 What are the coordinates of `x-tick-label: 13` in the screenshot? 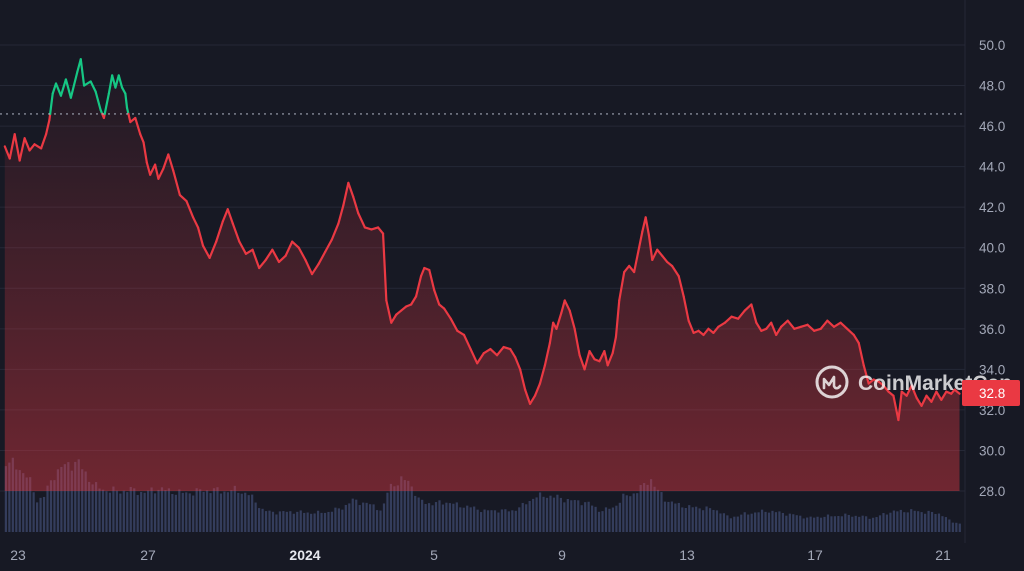 It's located at (687, 555).